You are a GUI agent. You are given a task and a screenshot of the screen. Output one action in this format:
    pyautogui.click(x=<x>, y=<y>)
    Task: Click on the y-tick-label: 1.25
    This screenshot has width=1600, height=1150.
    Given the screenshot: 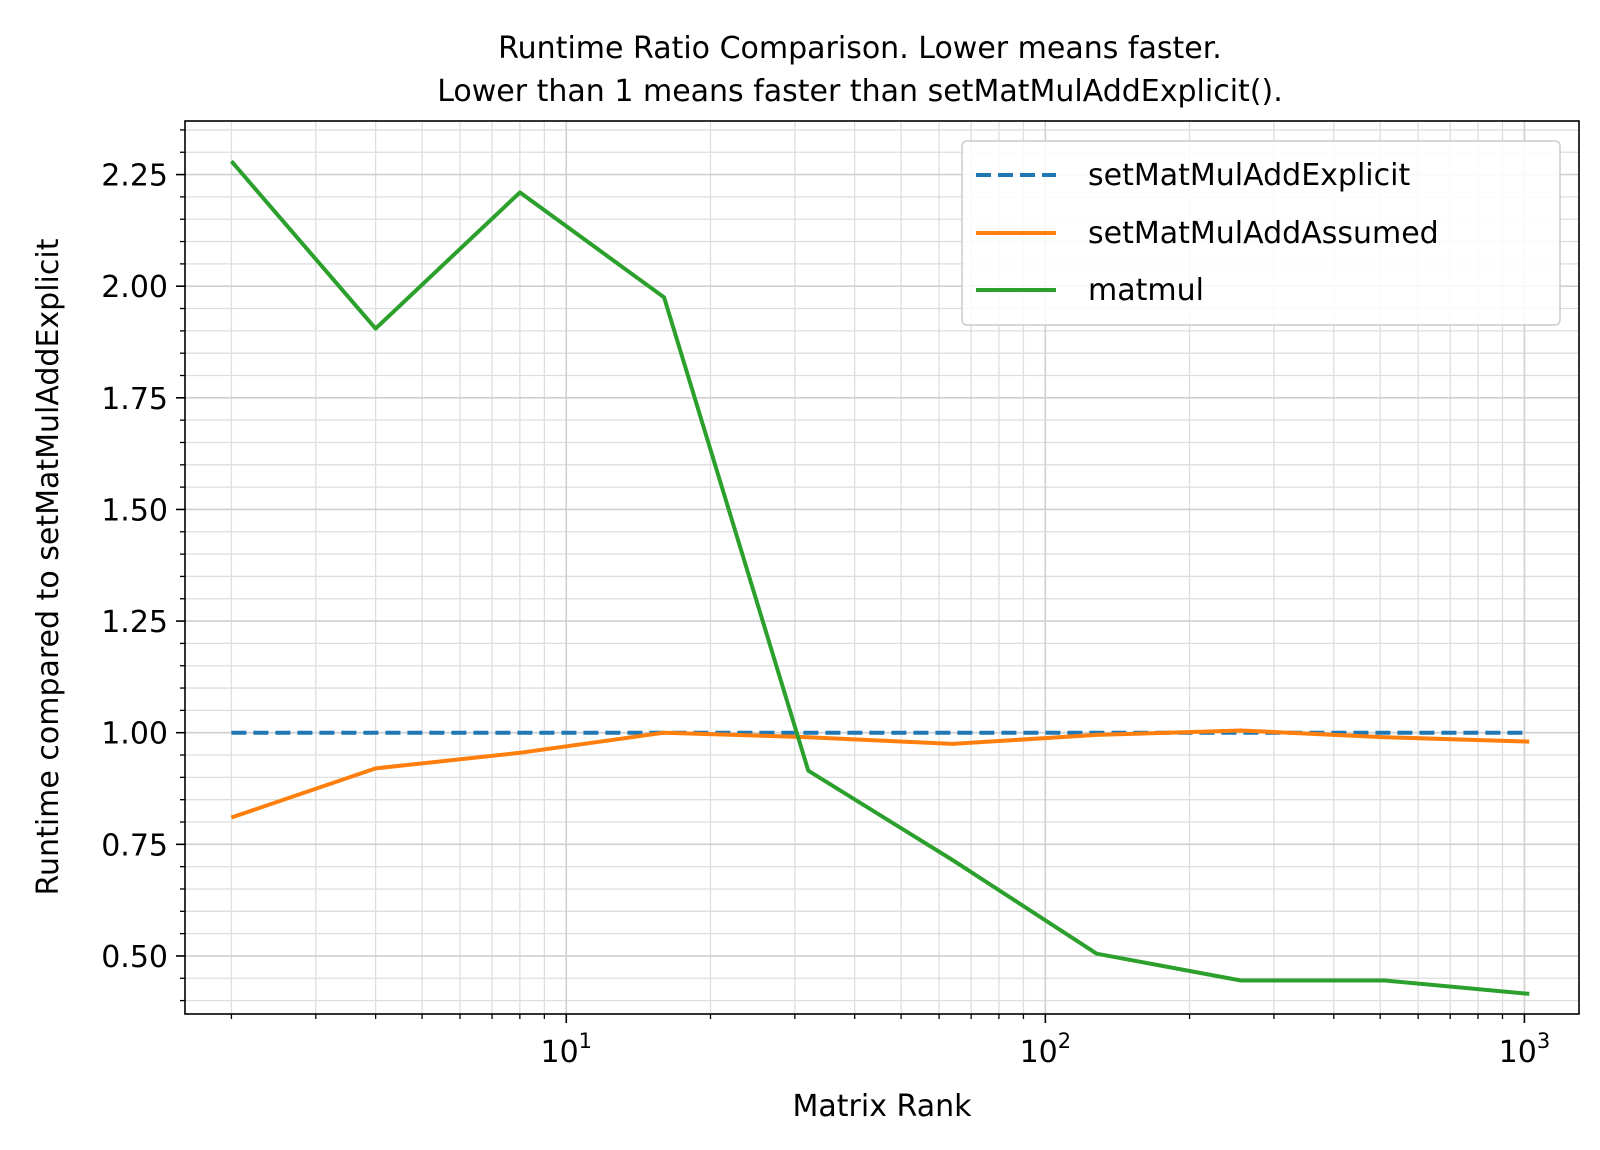 What is the action you would take?
    pyautogui.click(x=134, y=622)
    